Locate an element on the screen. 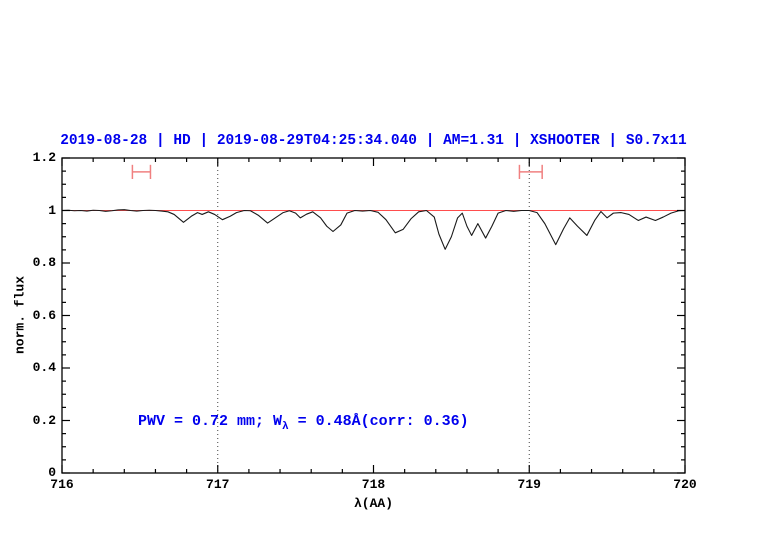 This screenshot has width=782, height=542. pwv-annotation: PWV = 0.72 mm; Wλ = 0.48Å(corr: 0.36) is located at coordinates (303, 423).